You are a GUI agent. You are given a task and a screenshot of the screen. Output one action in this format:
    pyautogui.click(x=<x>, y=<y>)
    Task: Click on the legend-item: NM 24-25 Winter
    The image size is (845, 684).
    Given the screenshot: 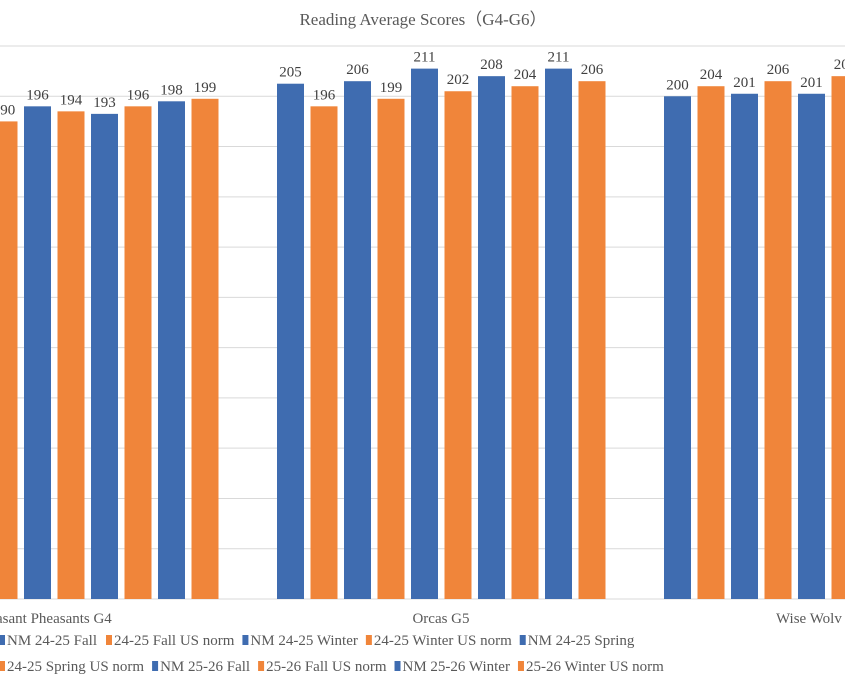 What is the action you would take?
    pyautogui.click(x=300, y=641)
    